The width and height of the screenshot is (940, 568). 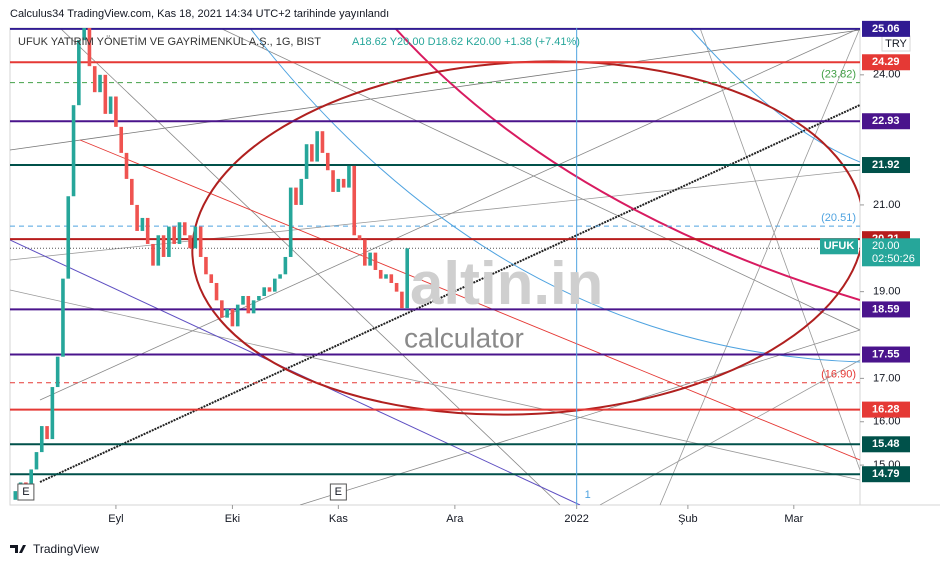 I want to click on level-label: 21.92, so click(x=886, y=165).